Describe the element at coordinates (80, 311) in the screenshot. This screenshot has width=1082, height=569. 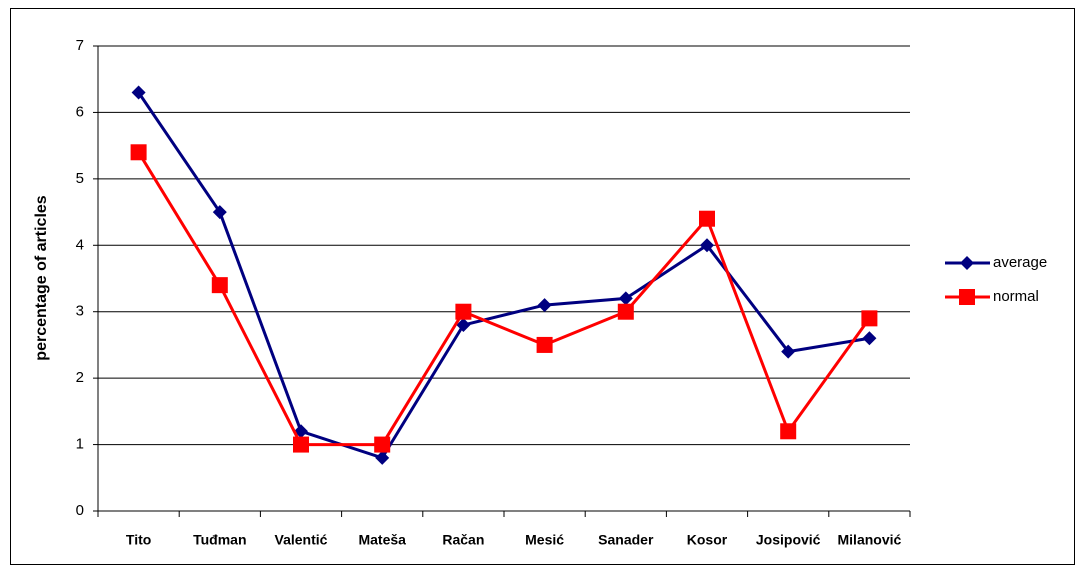
I see `y-tick-label: 3` at that location.